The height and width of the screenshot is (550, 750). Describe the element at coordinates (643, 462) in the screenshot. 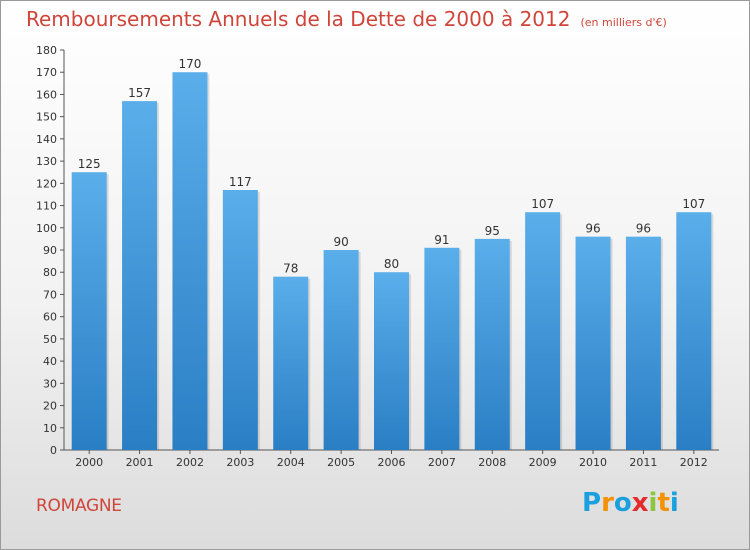

I see `x-tick-label-2011: 2011` at that location.